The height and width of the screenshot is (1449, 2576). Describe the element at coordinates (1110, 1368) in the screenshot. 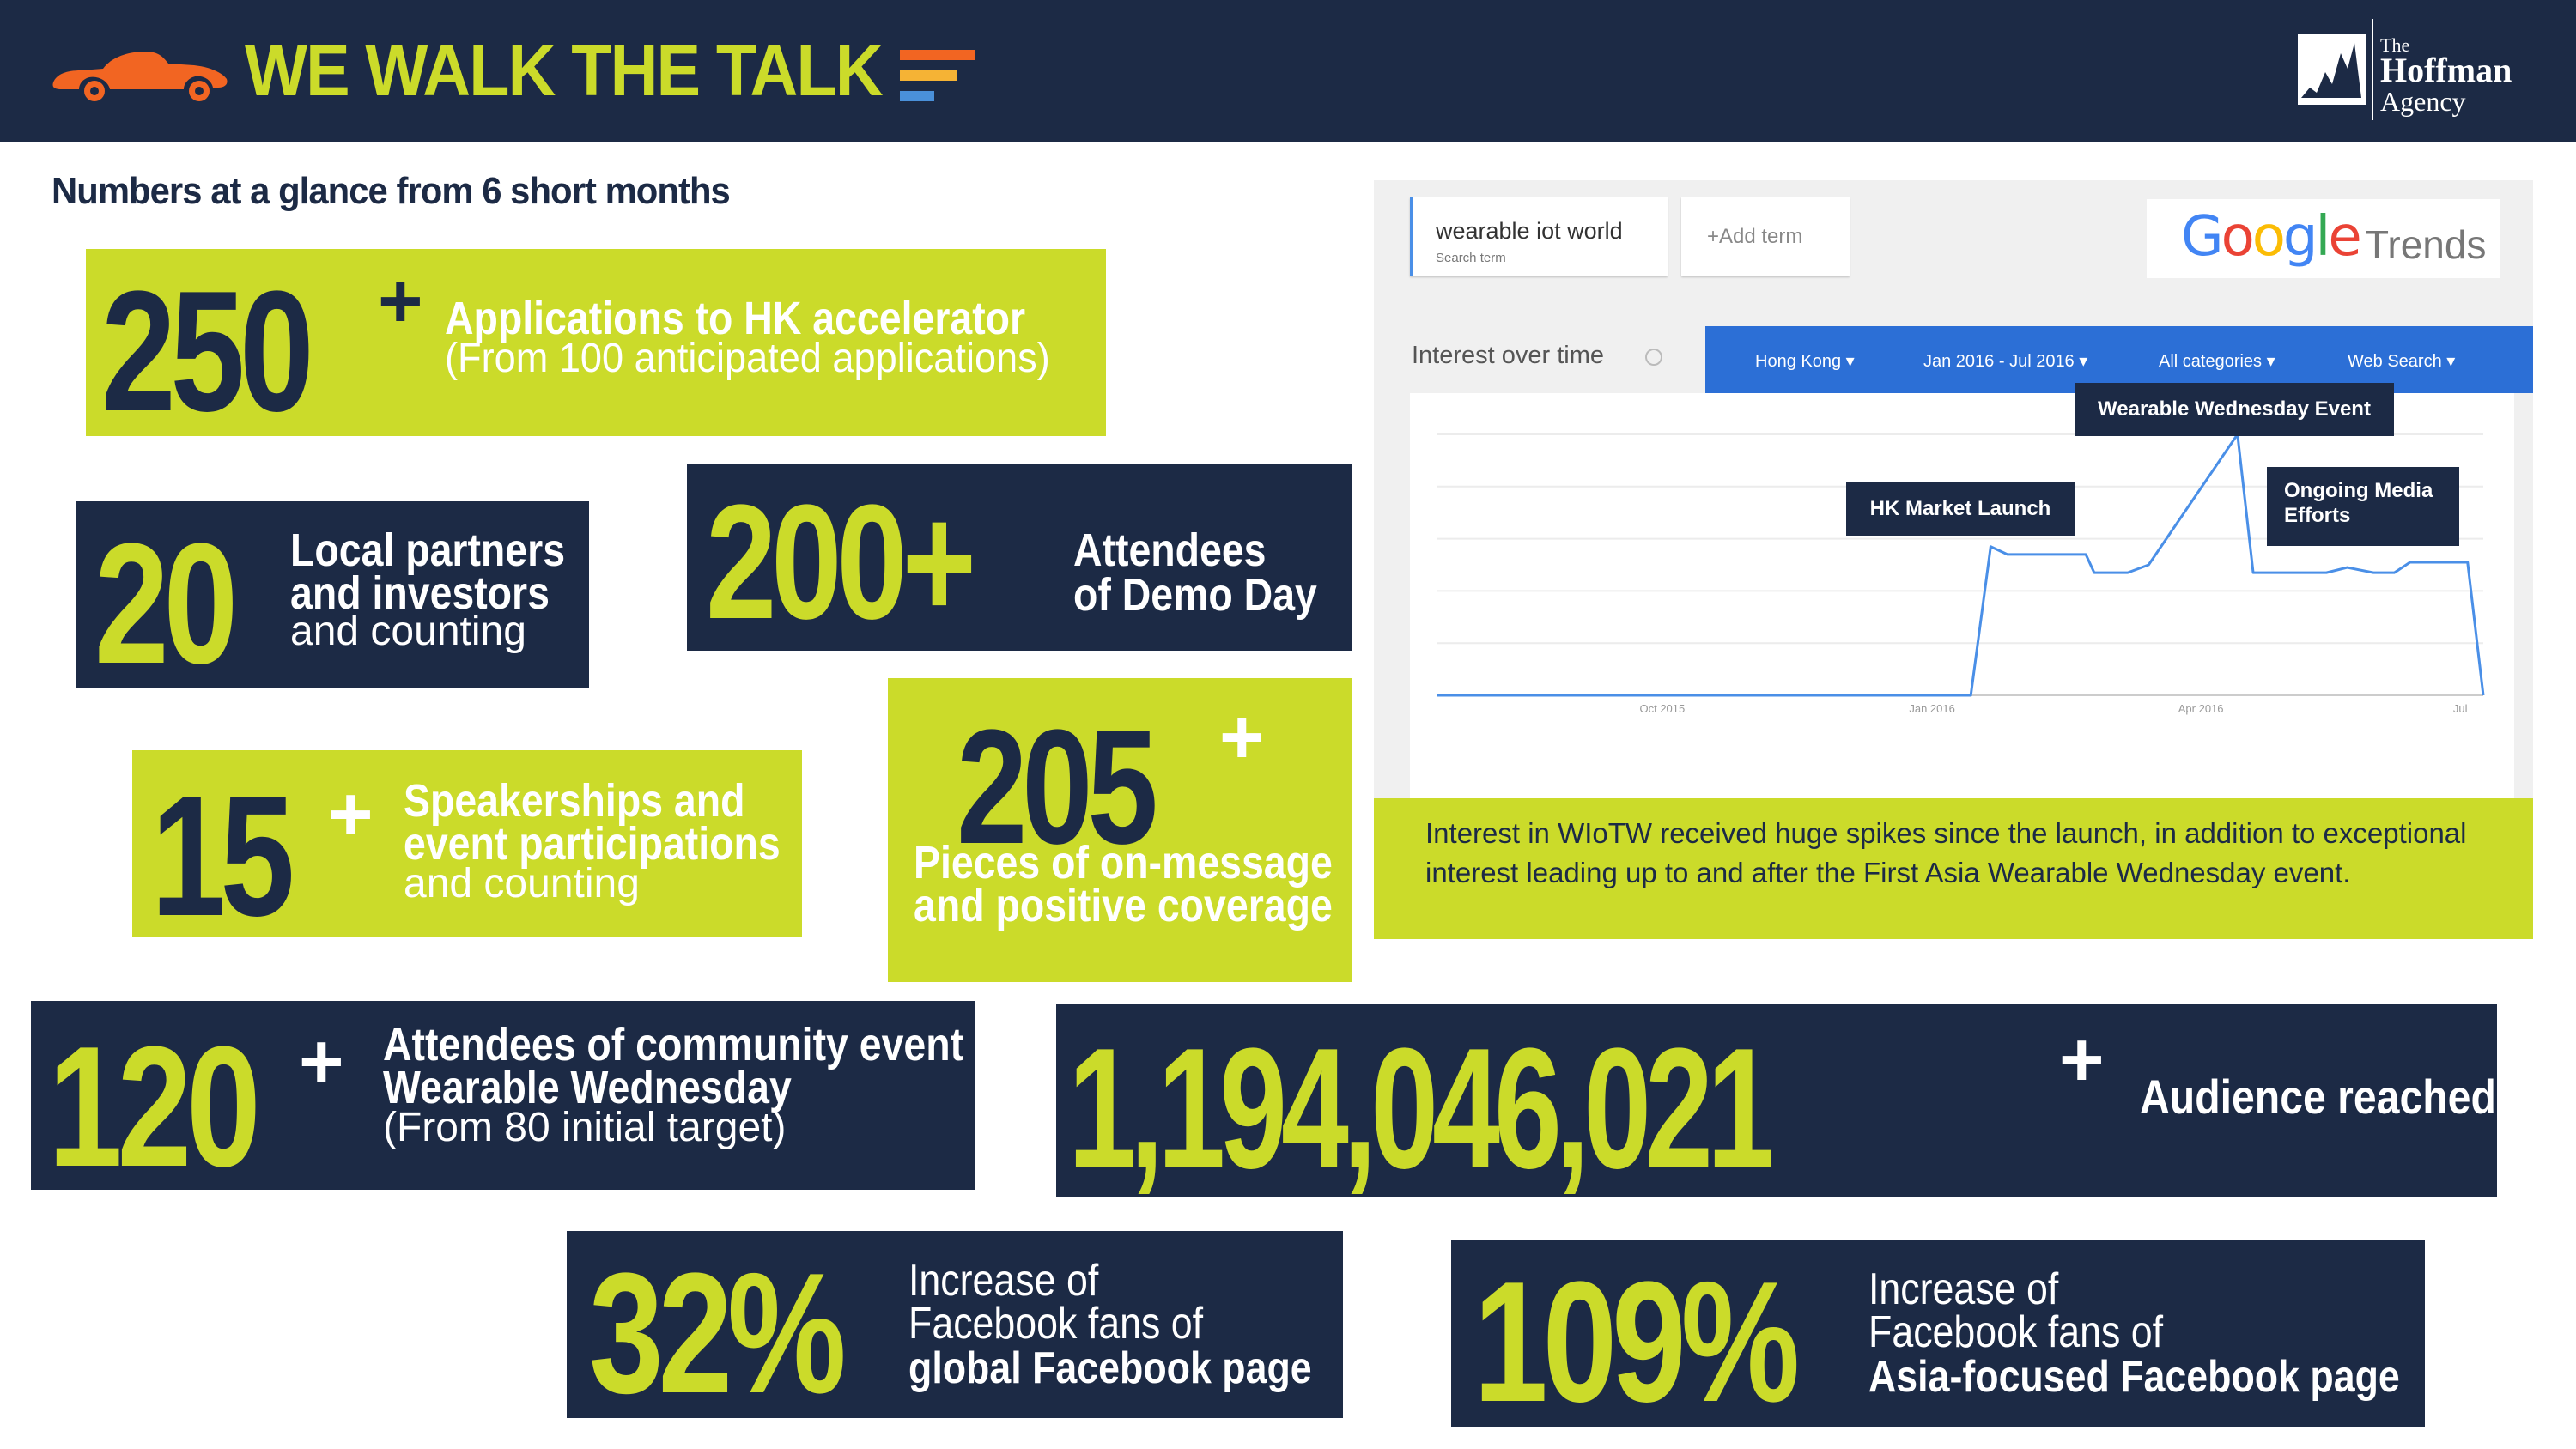

I see `stat-label-line3: global Facebook page` at that location.